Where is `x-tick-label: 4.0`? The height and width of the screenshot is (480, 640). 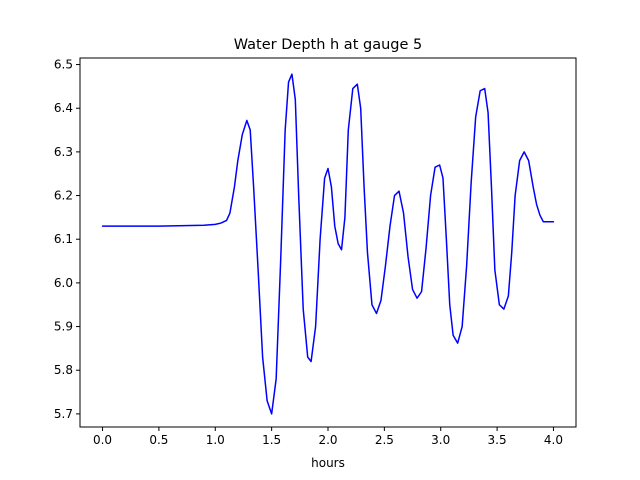
x-tick-label: 4.0 is located at coordinates (553, 440).